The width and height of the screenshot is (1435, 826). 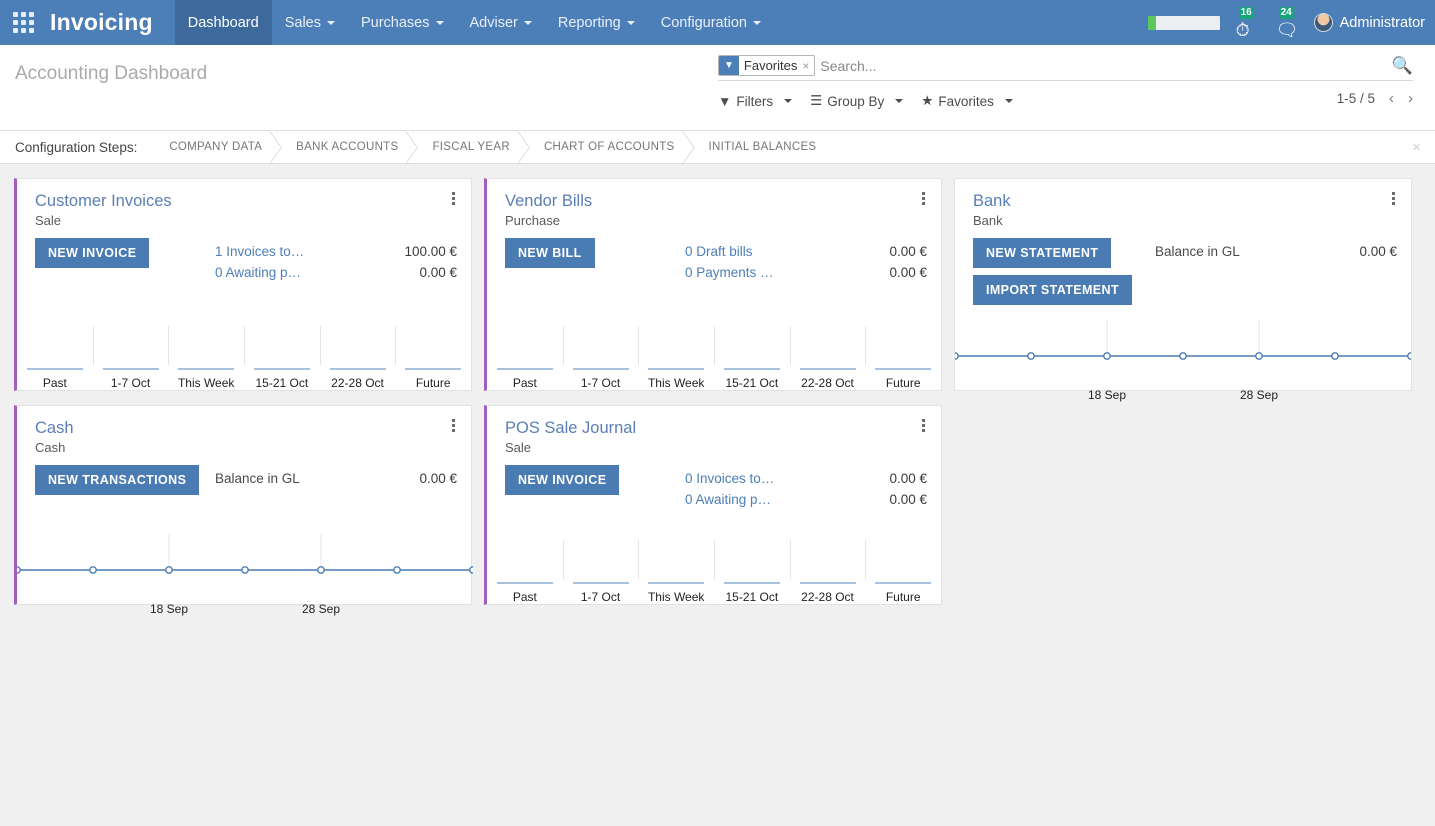 I want to click on card-buttons: NEW INVOICE, so click(x=92, y=260).